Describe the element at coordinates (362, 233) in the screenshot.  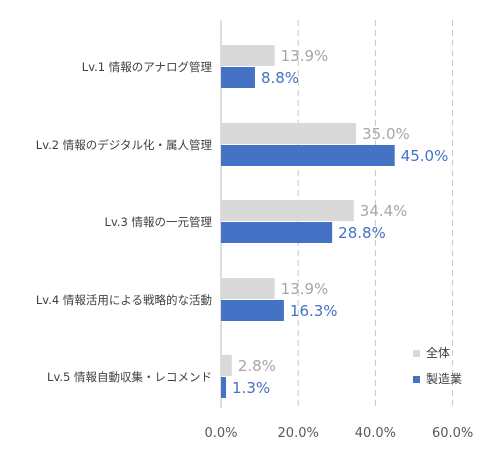
I see `value-label-manufacturing: 28.8%` at that location.